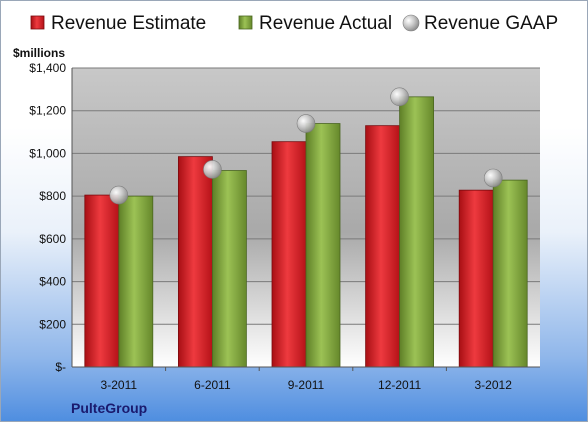  Describe the element at coordinates (399, 385) in the screenshot. I see `x-tick-label: 12-2011` at that location.